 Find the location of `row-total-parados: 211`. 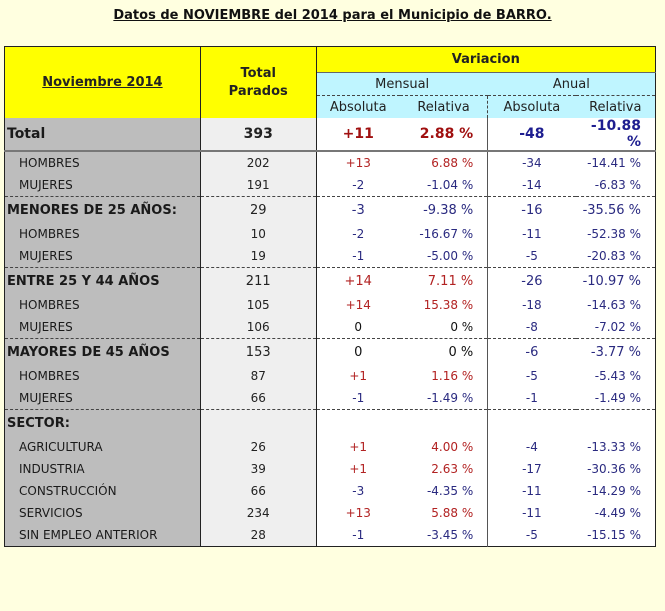

row-total-parados: 211 is located at coordinates (258, 280).